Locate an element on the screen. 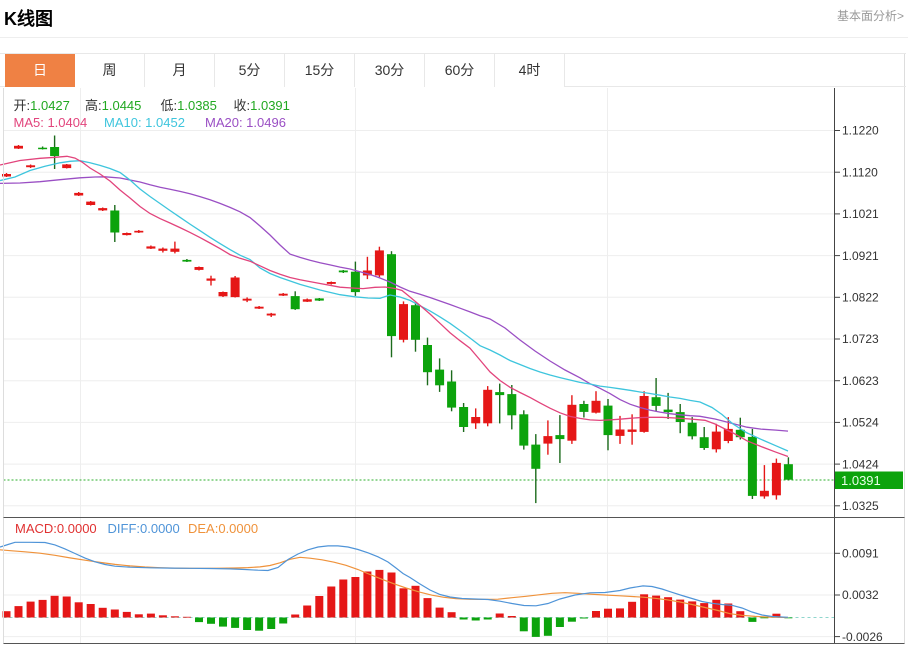 The height and width of the screenshot is (650, 908). svg-text: MA20: 1.0496 is located at coordinates (245, 122).